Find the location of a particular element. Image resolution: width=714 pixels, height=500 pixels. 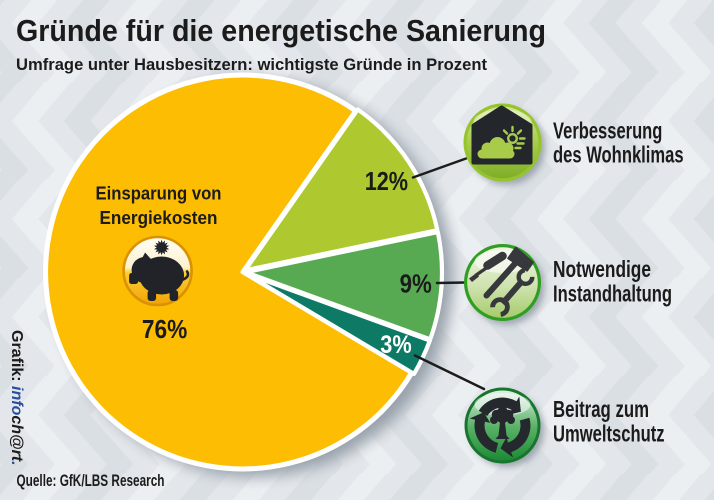

svg-text: Verbesserung is located at coordinates (607, 131).